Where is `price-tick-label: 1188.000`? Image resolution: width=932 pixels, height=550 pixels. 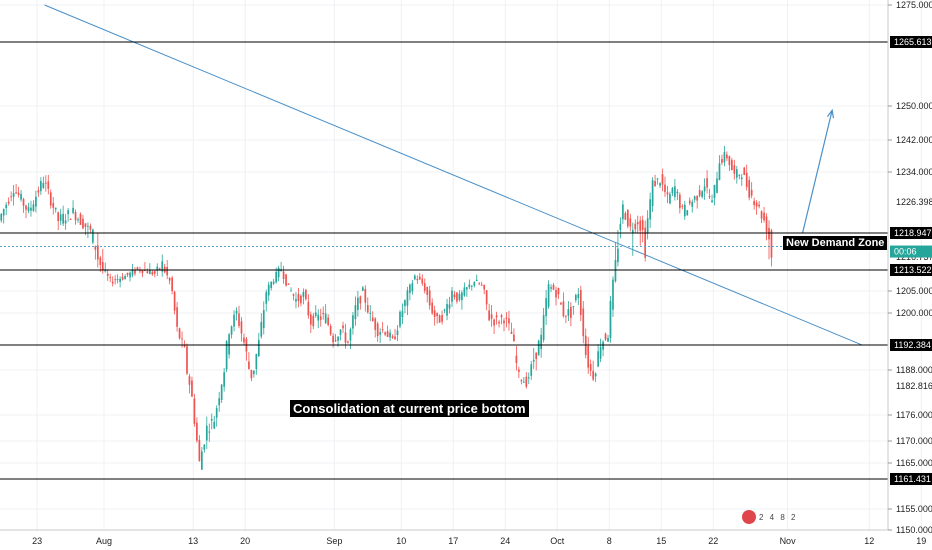
price-tick-label: 1188.000 is located at coordinates (914, 370).